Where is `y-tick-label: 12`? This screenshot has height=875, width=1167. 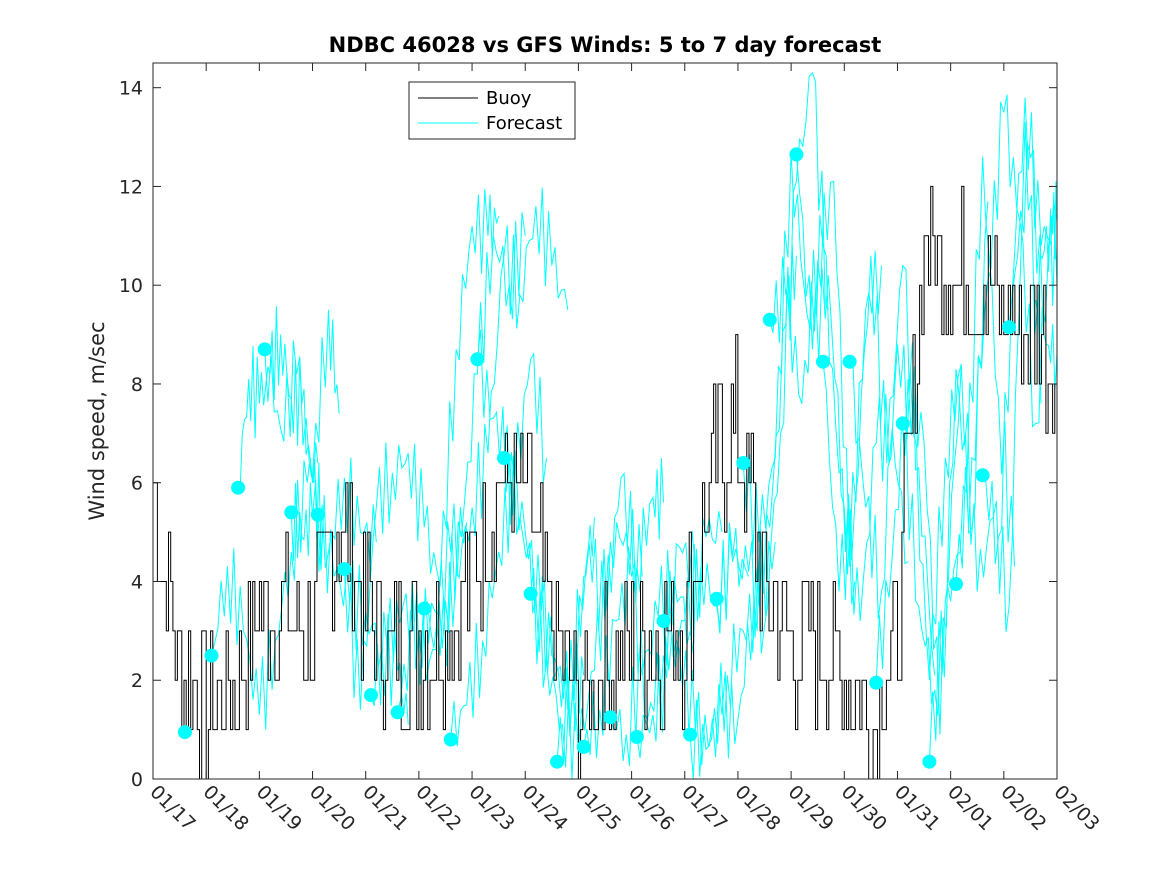 y-tick-label: 12 is located at coordinates (131, 187).